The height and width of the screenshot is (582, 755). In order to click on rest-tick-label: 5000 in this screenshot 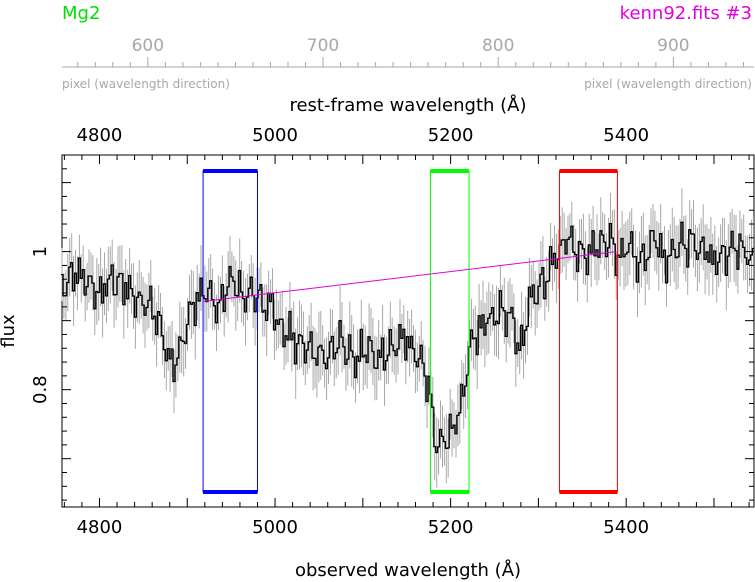, I will do `click(275, 135)`.